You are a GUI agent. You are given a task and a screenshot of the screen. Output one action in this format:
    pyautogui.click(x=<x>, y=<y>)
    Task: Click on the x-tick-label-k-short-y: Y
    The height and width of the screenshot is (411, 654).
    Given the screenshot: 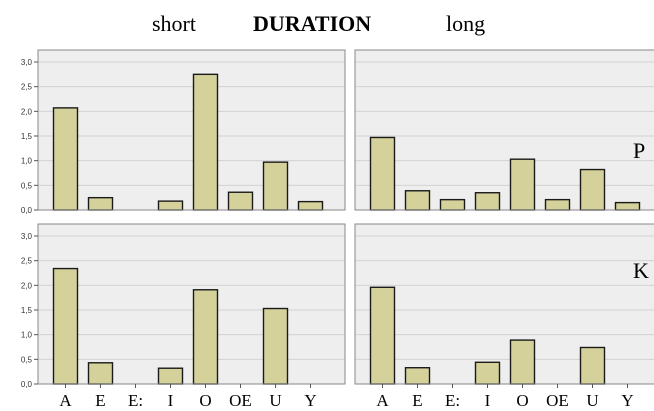 What is the action you would take?
    pyautogui.click(x=310, y=400)
    